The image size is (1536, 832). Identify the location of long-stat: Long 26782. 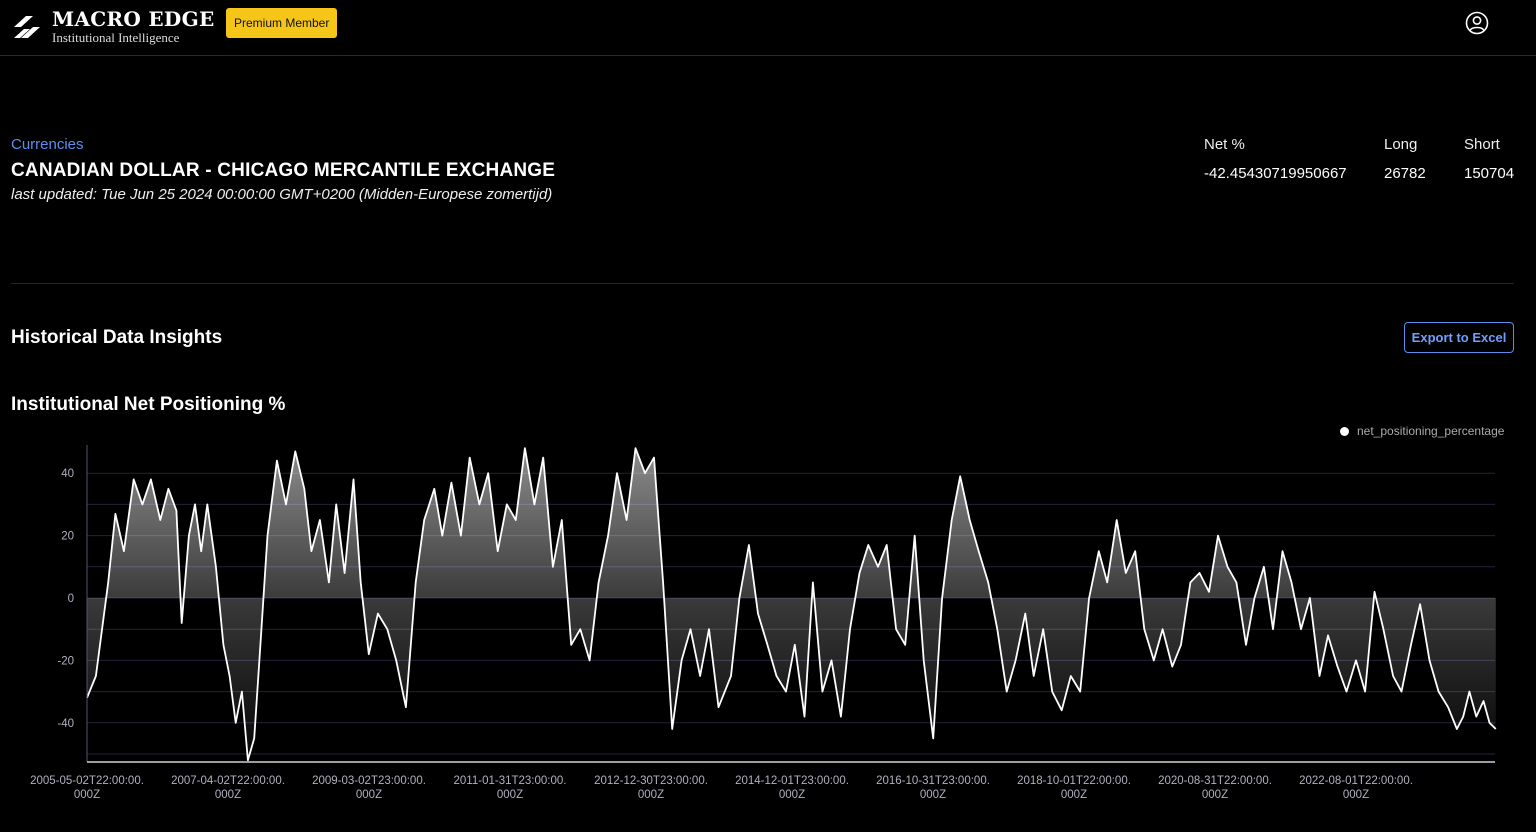
(1405, 159).